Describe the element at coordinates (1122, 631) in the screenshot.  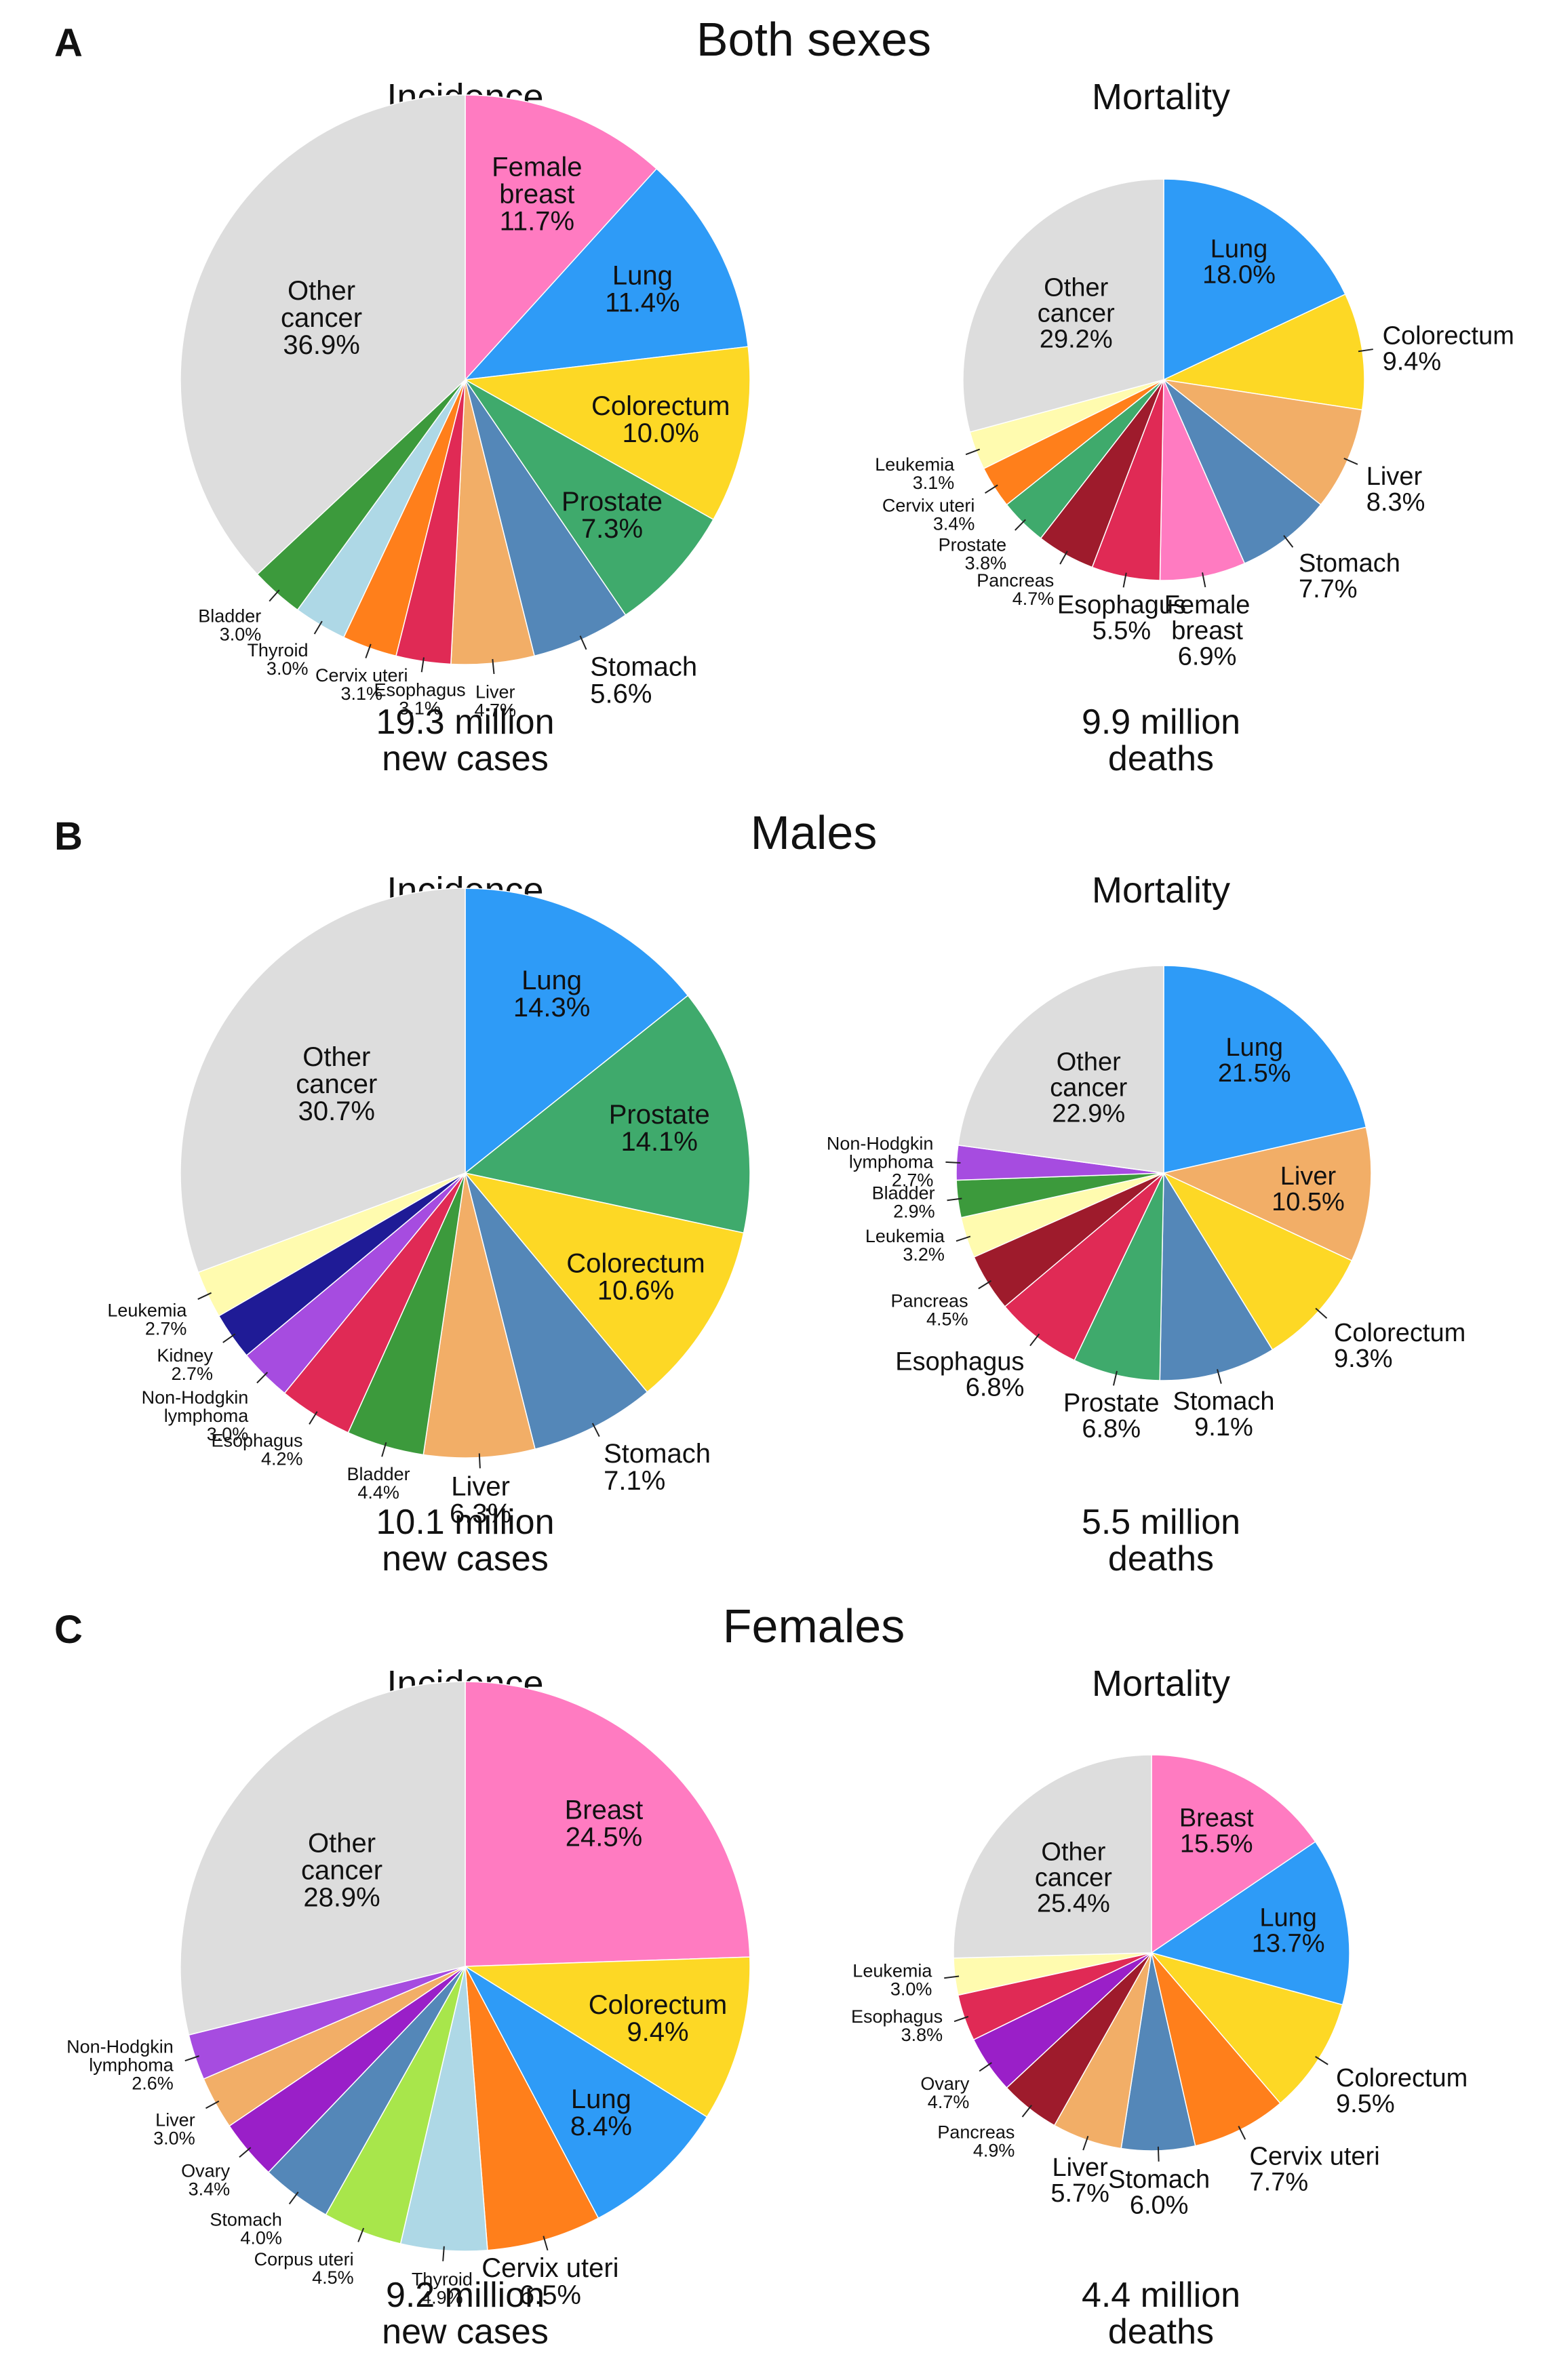
I see `slice-value: 5.5%` at that location.